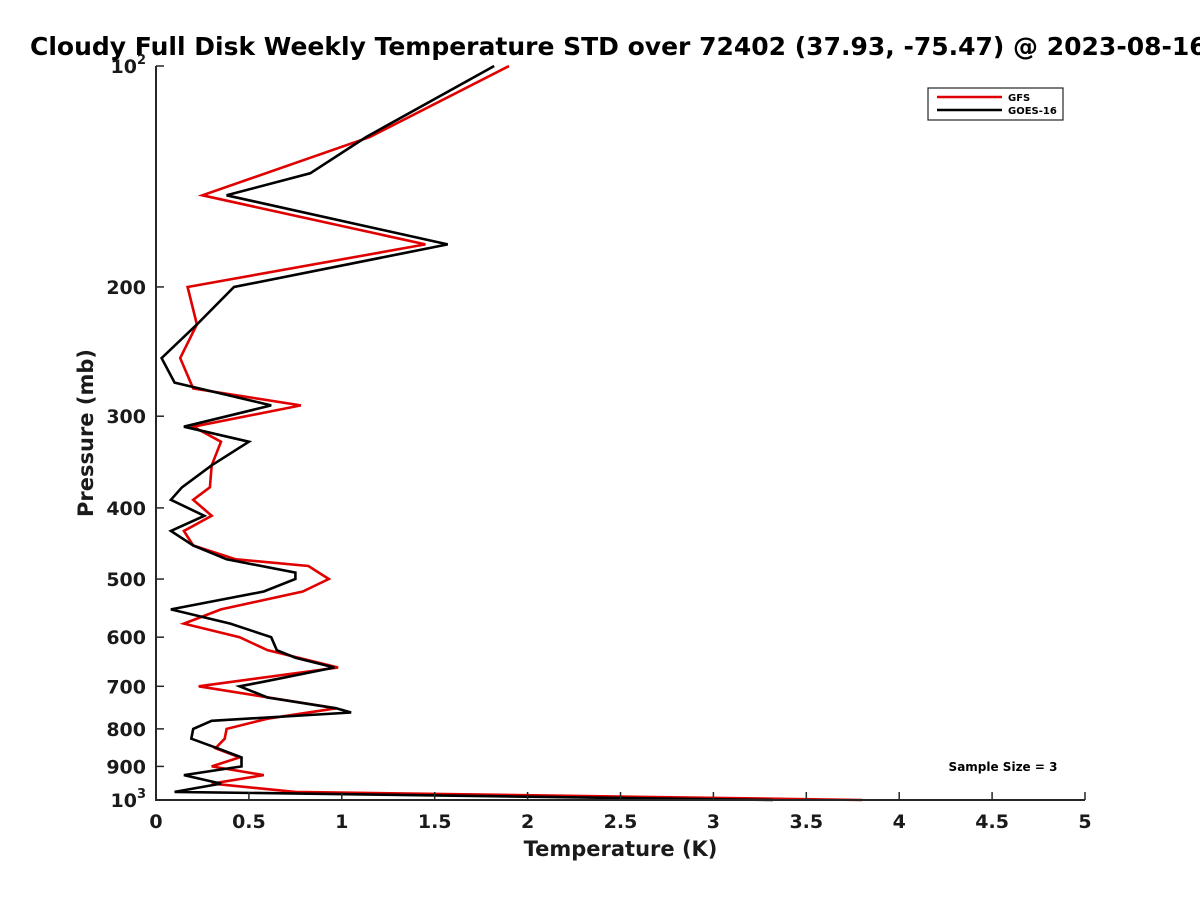 The image size is (1200, 900). What do you see at coordinates (126, 767) in the screenshot?
I see `y-tick-label: 900` at bounding box center [126, 767].